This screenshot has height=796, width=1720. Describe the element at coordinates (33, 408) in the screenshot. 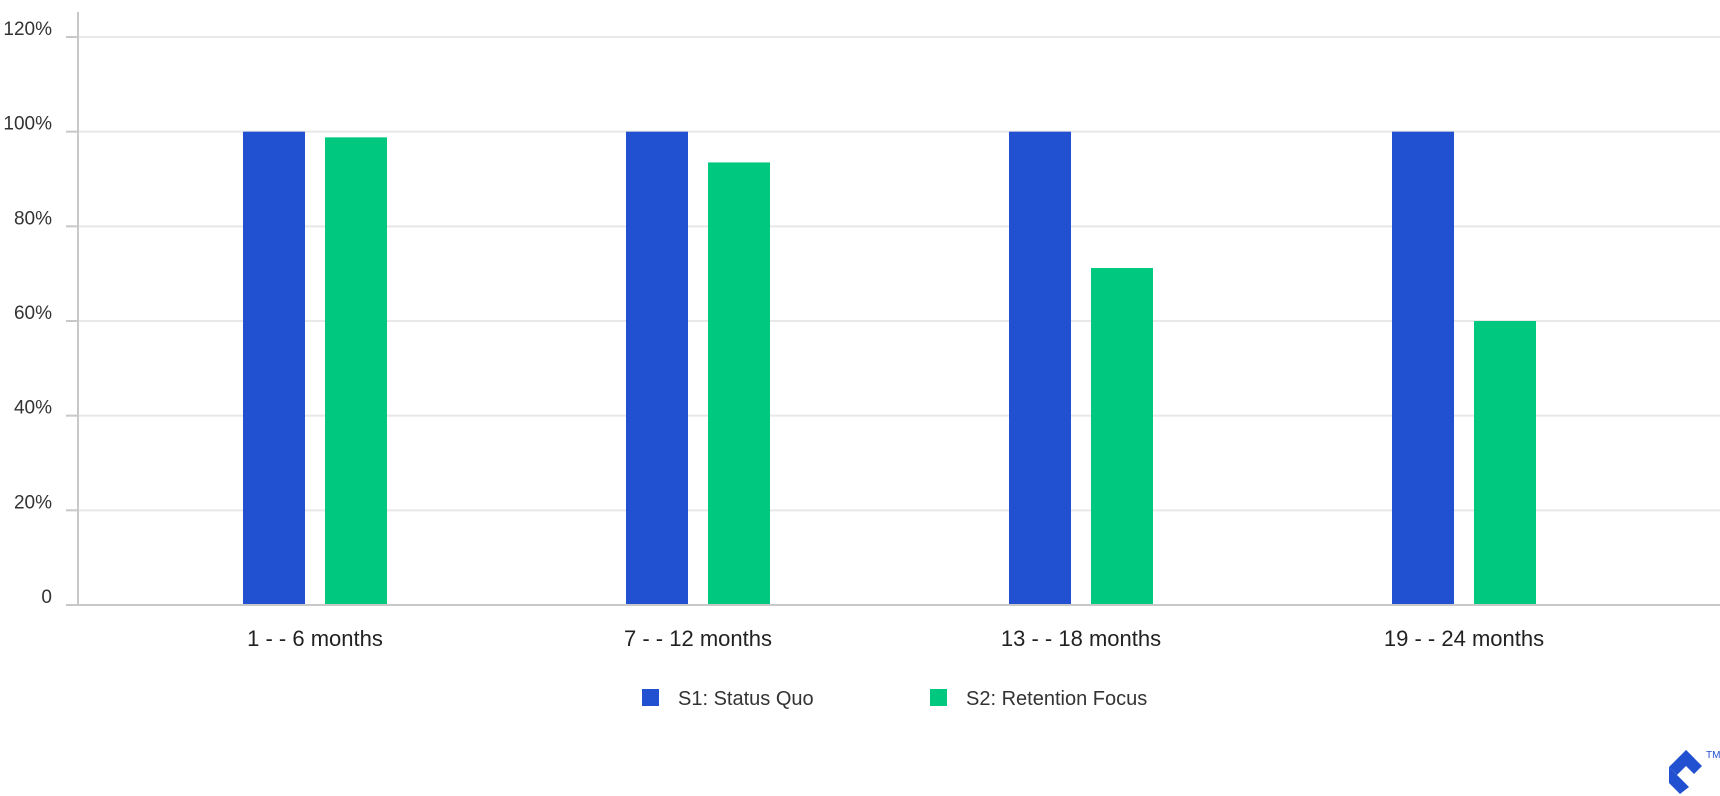

I see `y-tick-label: 40%` at that location.